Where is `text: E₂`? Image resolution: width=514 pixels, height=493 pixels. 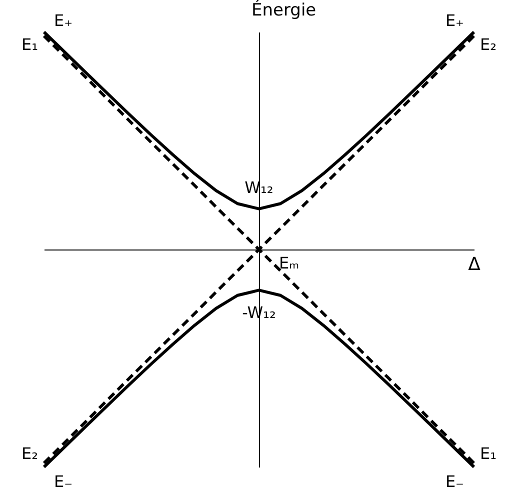 text: E₂ is located at coordinates (488, 44).